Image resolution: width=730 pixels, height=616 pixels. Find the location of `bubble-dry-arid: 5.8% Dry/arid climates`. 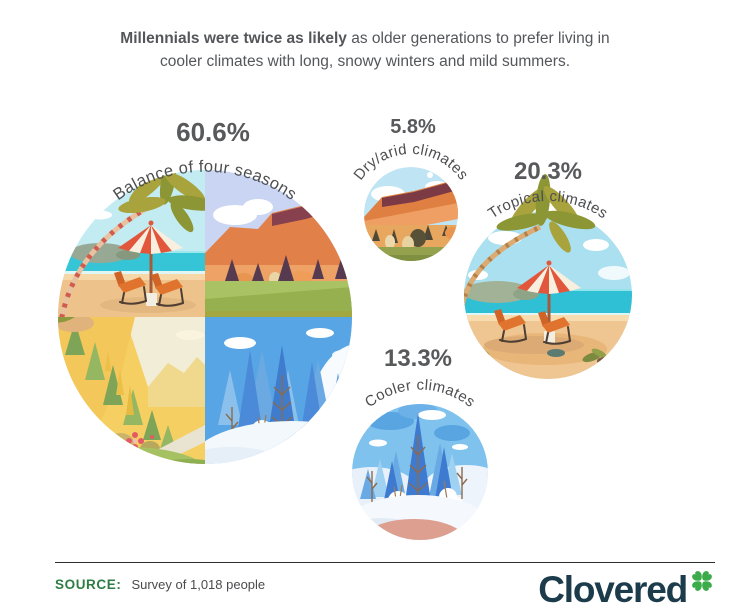

bubble-dry-arid: 5.8% Dry/arid climates is located at coordinates (410, 188).